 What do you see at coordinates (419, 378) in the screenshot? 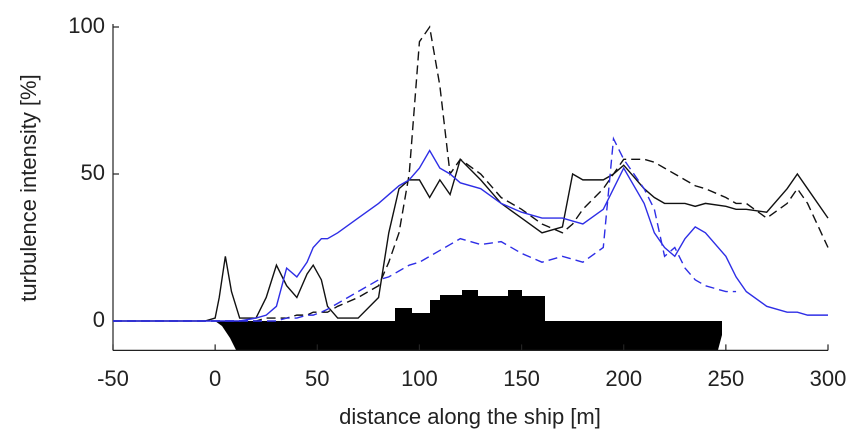
I see `x-tick-label: 100` at bounding box center [419, 378].